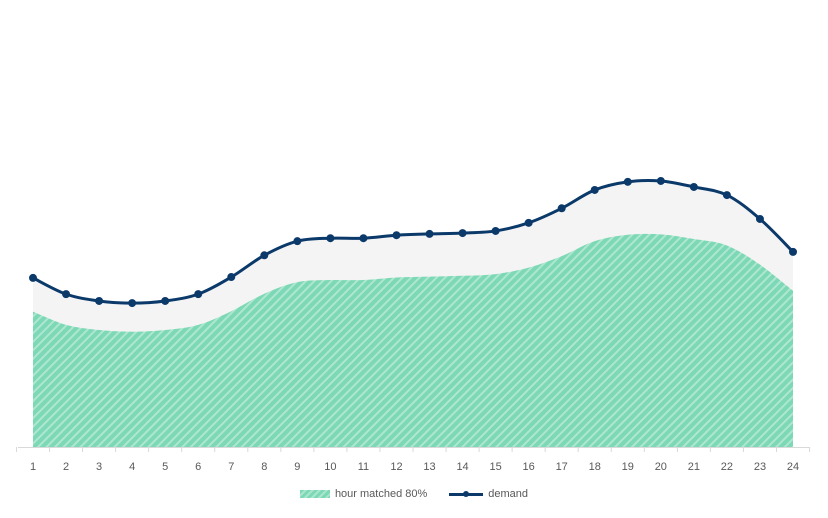 The image size is (828, 518). What do you see at coordinates (429, 467) in the screenshot?
I see `x-tick-label: 13` at bounding box center [429, 467].